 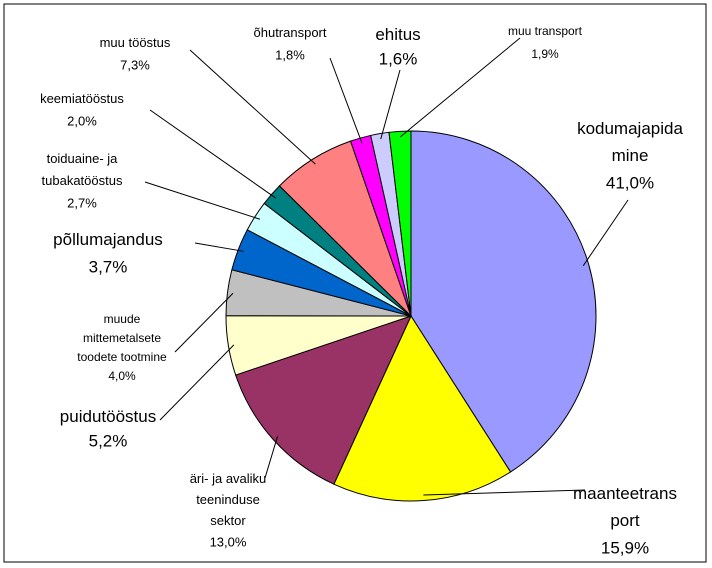 What do you see at coordinates (397, 34) in the screenshot?
I see `slice-label: ehitus` at bounding box center [397, 34].